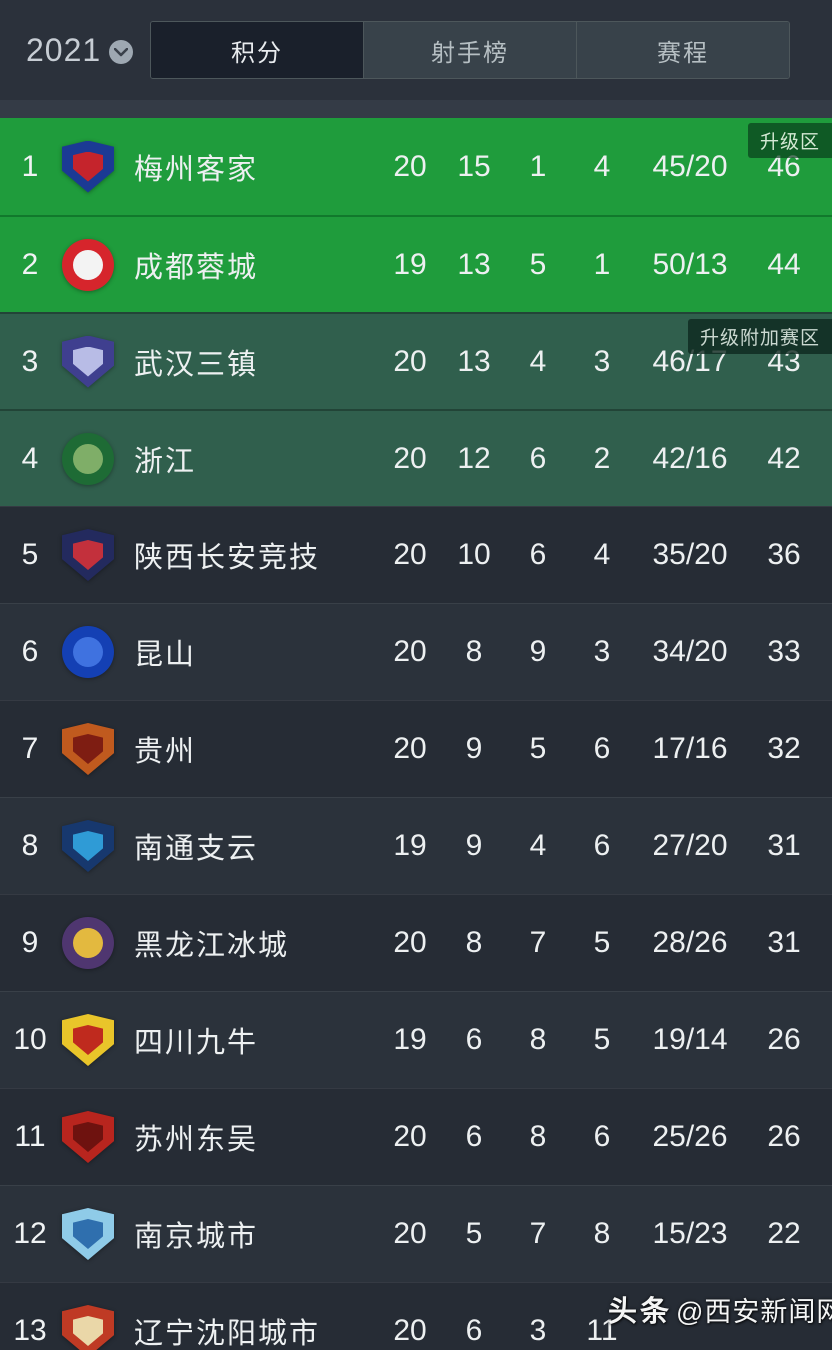 The height and width of the screenshot is (1350, 832). I want to click on tab-schedule-label: 赛程, so click(683, 53).